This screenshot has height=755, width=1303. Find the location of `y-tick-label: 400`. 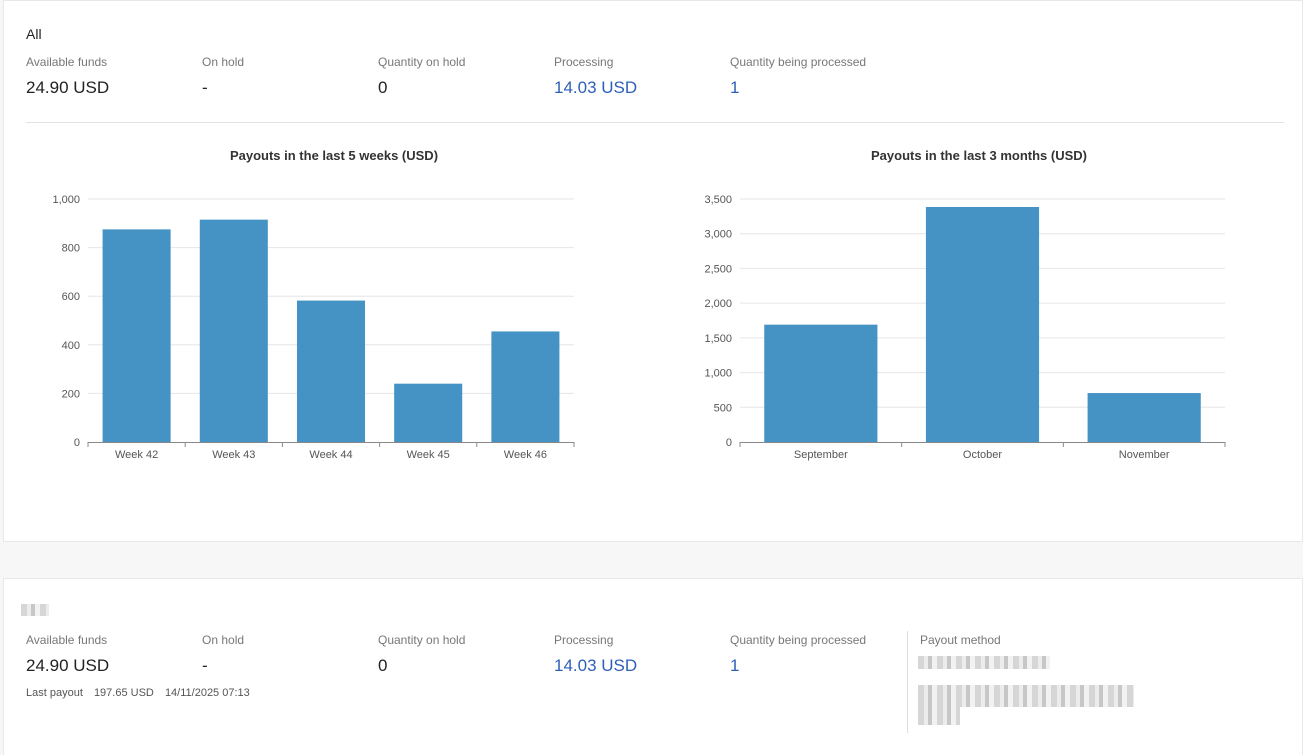

y-tick-label: 400 is located at coordinates (71, 346).